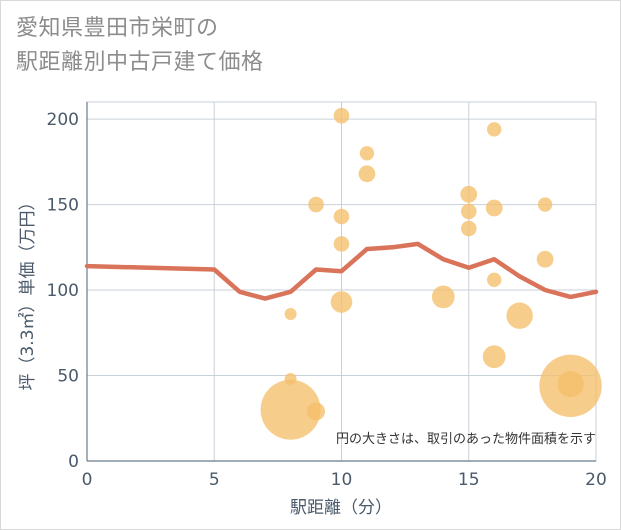 The width and height of the screenshot is (621, 530). What do you see at coordinates (596, 480) in the screenshot?
I see `x-tick-label: 20` at bounding box center [596, 480].